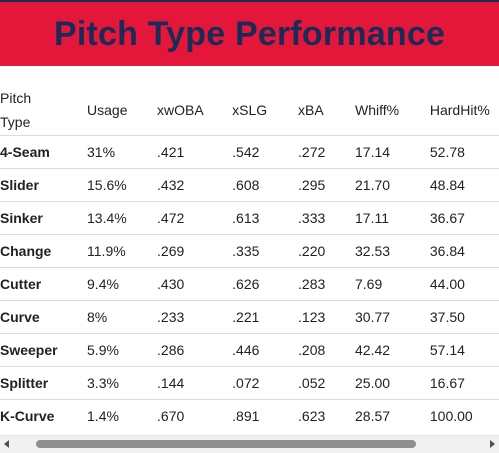 The height and width of the screenshot is (453, 499). What do you see at coordinates (492, 444) in the screenshot?
I see `scroll-right-arrow-icon` at bounding box center [492, 444].